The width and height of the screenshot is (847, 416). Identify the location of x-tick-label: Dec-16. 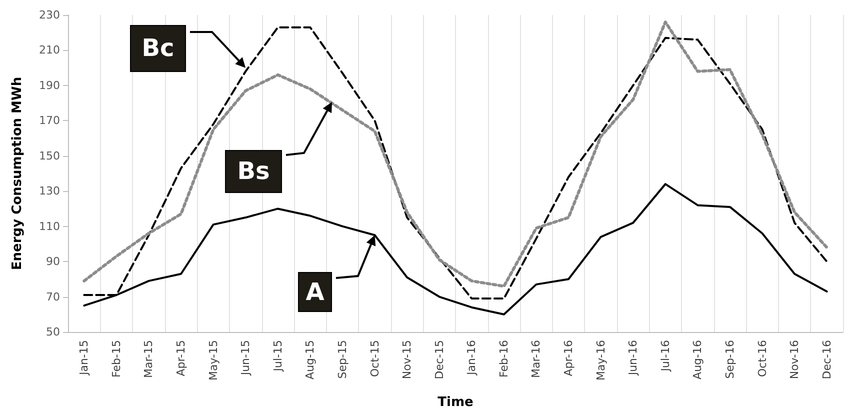
(827, 360).